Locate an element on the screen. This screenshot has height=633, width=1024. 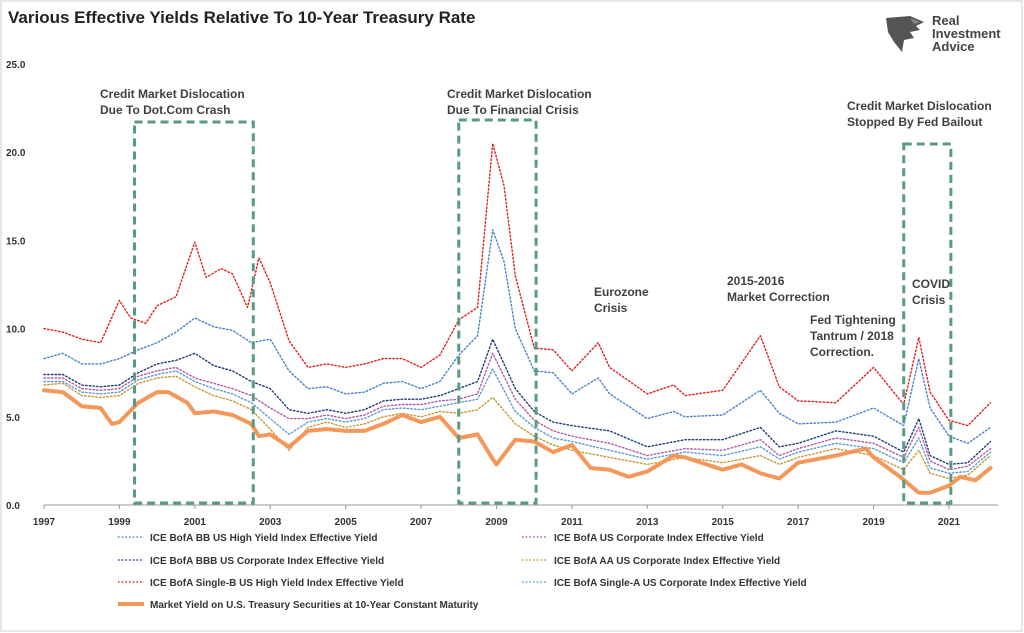
annotation-text: Tantrum / 2018 is located at coordinates (852, 336).